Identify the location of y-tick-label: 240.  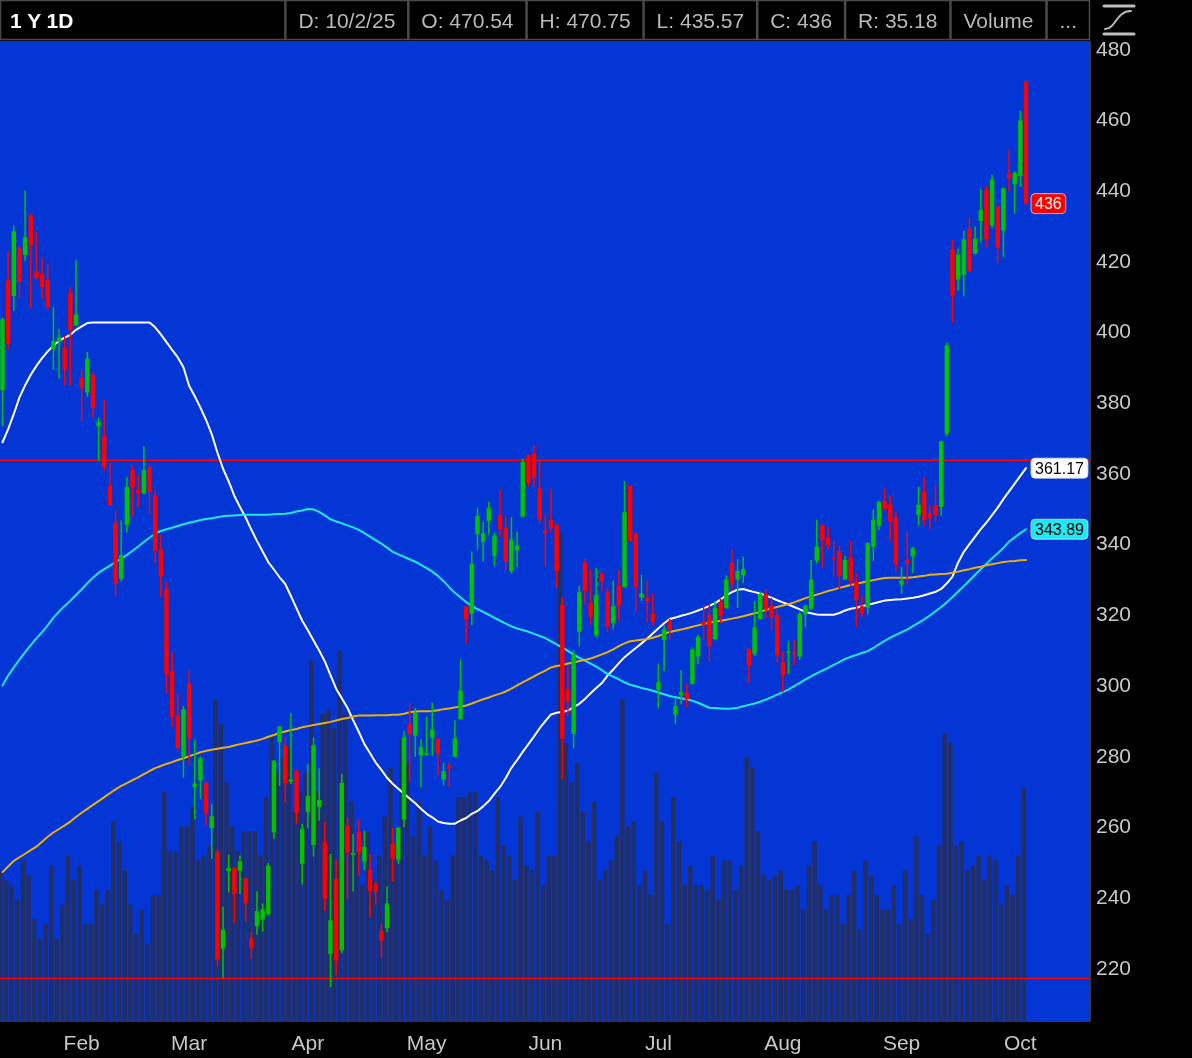
(1114, 896).